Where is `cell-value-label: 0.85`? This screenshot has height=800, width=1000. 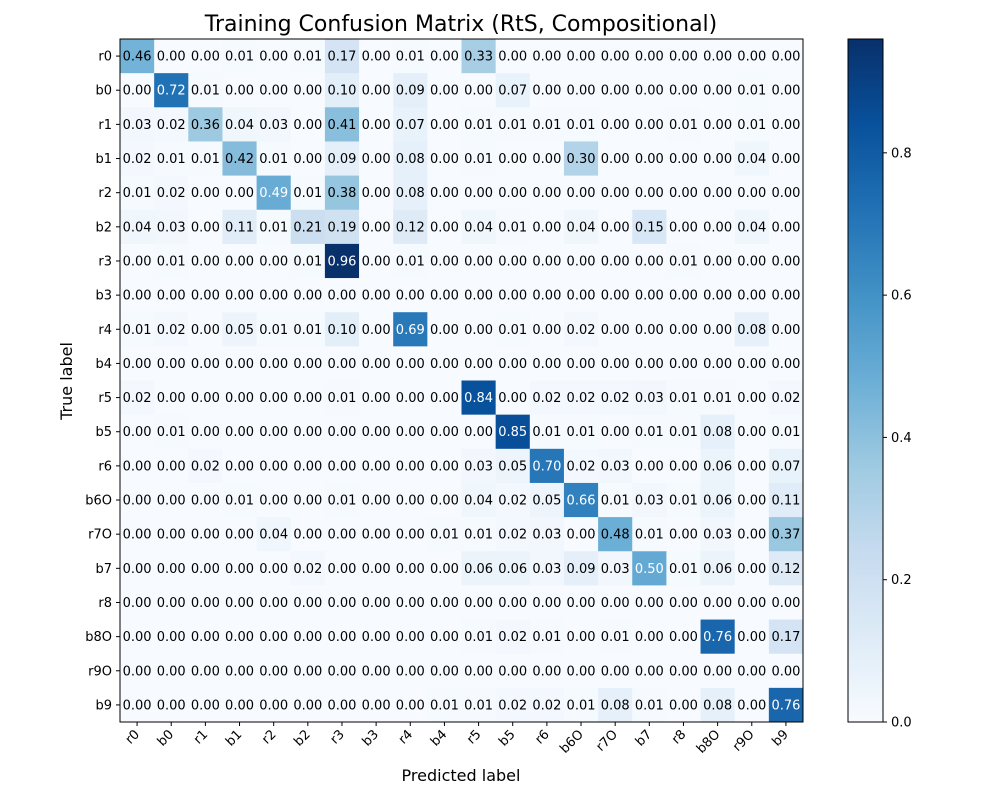 cell-value-label: 0.85 is located at coordinates (512, 432).